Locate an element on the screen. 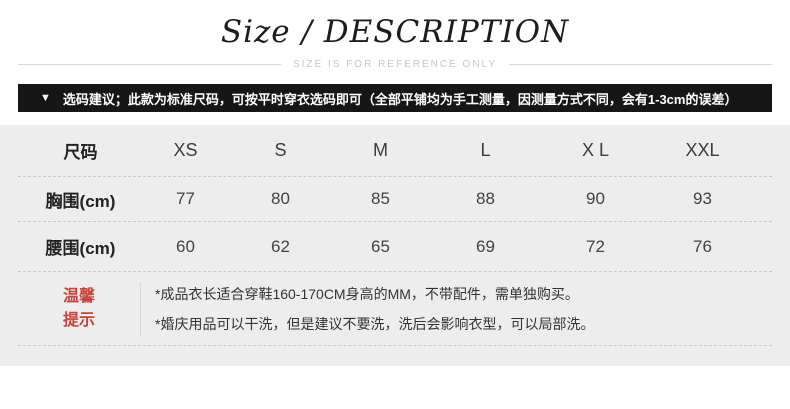  chest-value-m: 85 is located at coordinates (380, 198).